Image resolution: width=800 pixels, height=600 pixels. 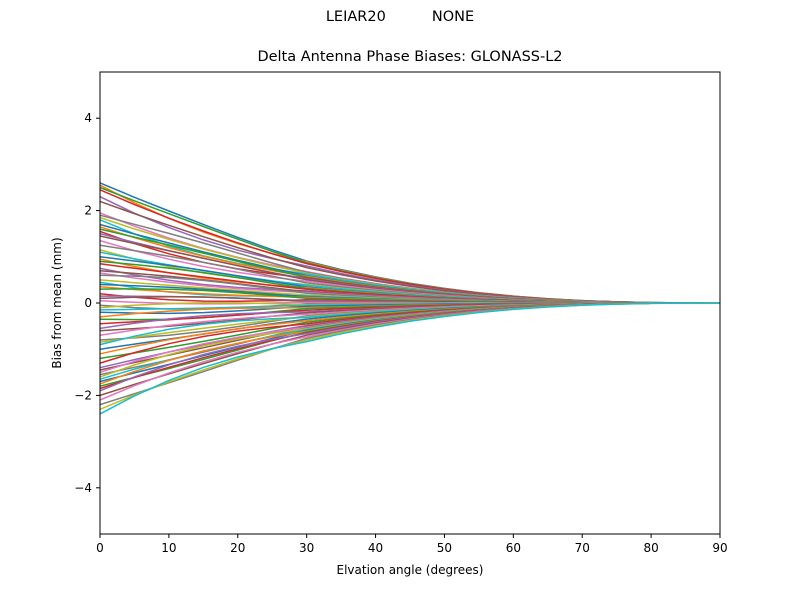 What do you see at coordinates (410, 570) in the screenshot?
I see `x-axis-label: Elvation angle (degrees)` at bounding box center [410, 570].